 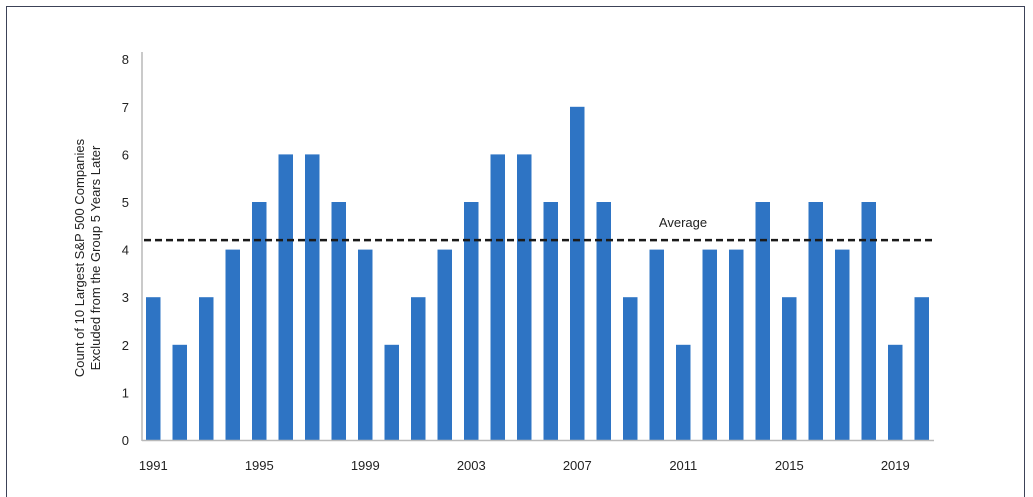 I want to click on x-tick-label: 2015, so click(x=789, y=465).